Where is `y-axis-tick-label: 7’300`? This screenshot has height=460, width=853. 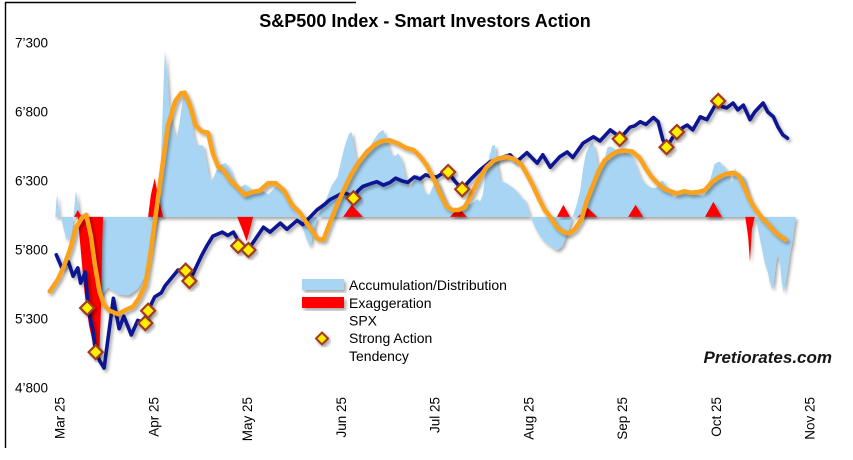
y-axis-tick-label: 7’300 is located at coordinates (31, 43).